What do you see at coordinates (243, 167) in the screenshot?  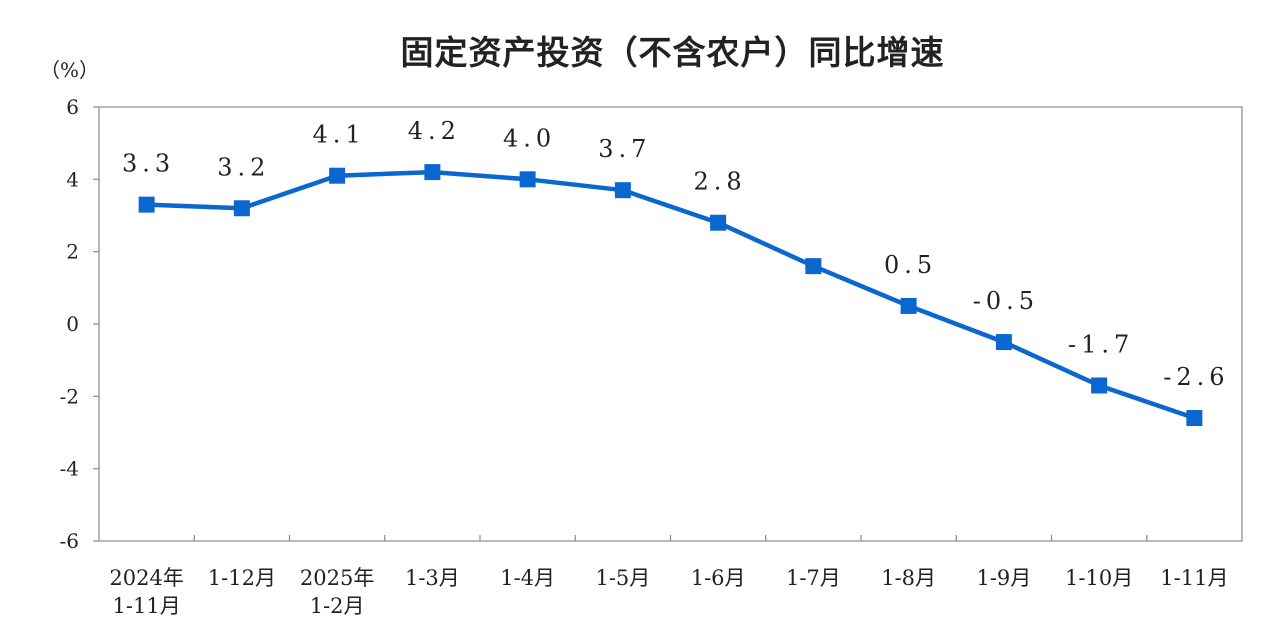 I see `data-label: 3.2` at bounding box center [243, 167].